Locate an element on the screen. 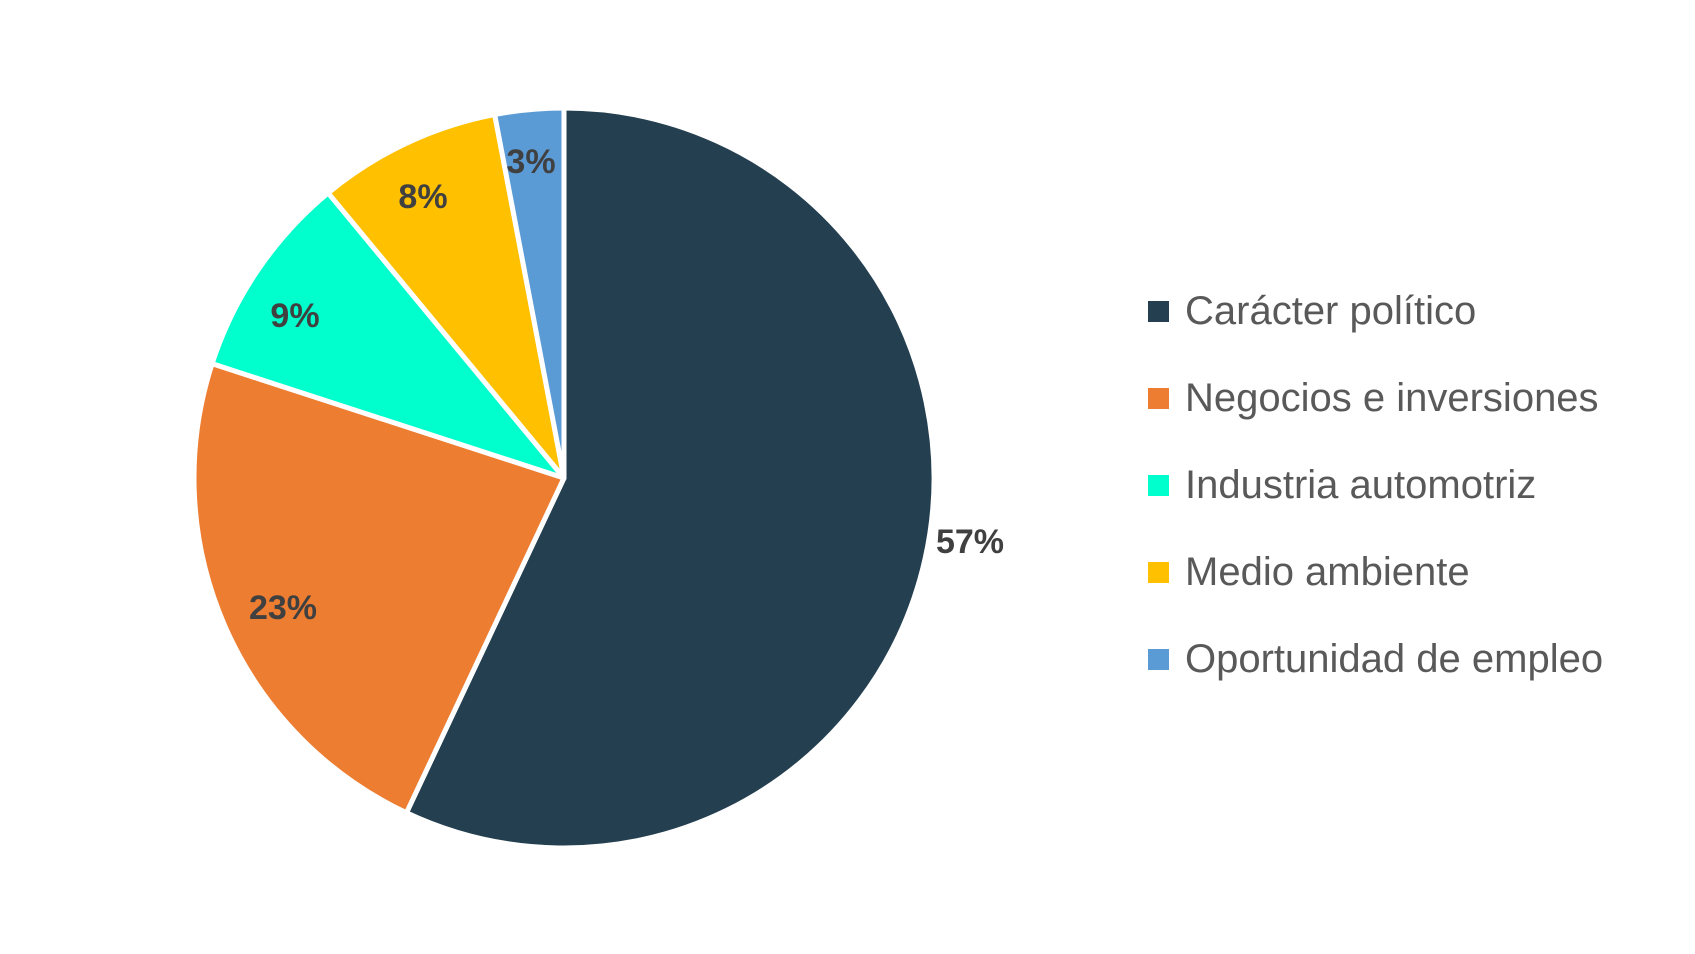 The image size is (1695, 954). pie-slice-negocios-e-inversiones is located at coordinates (379, 588).